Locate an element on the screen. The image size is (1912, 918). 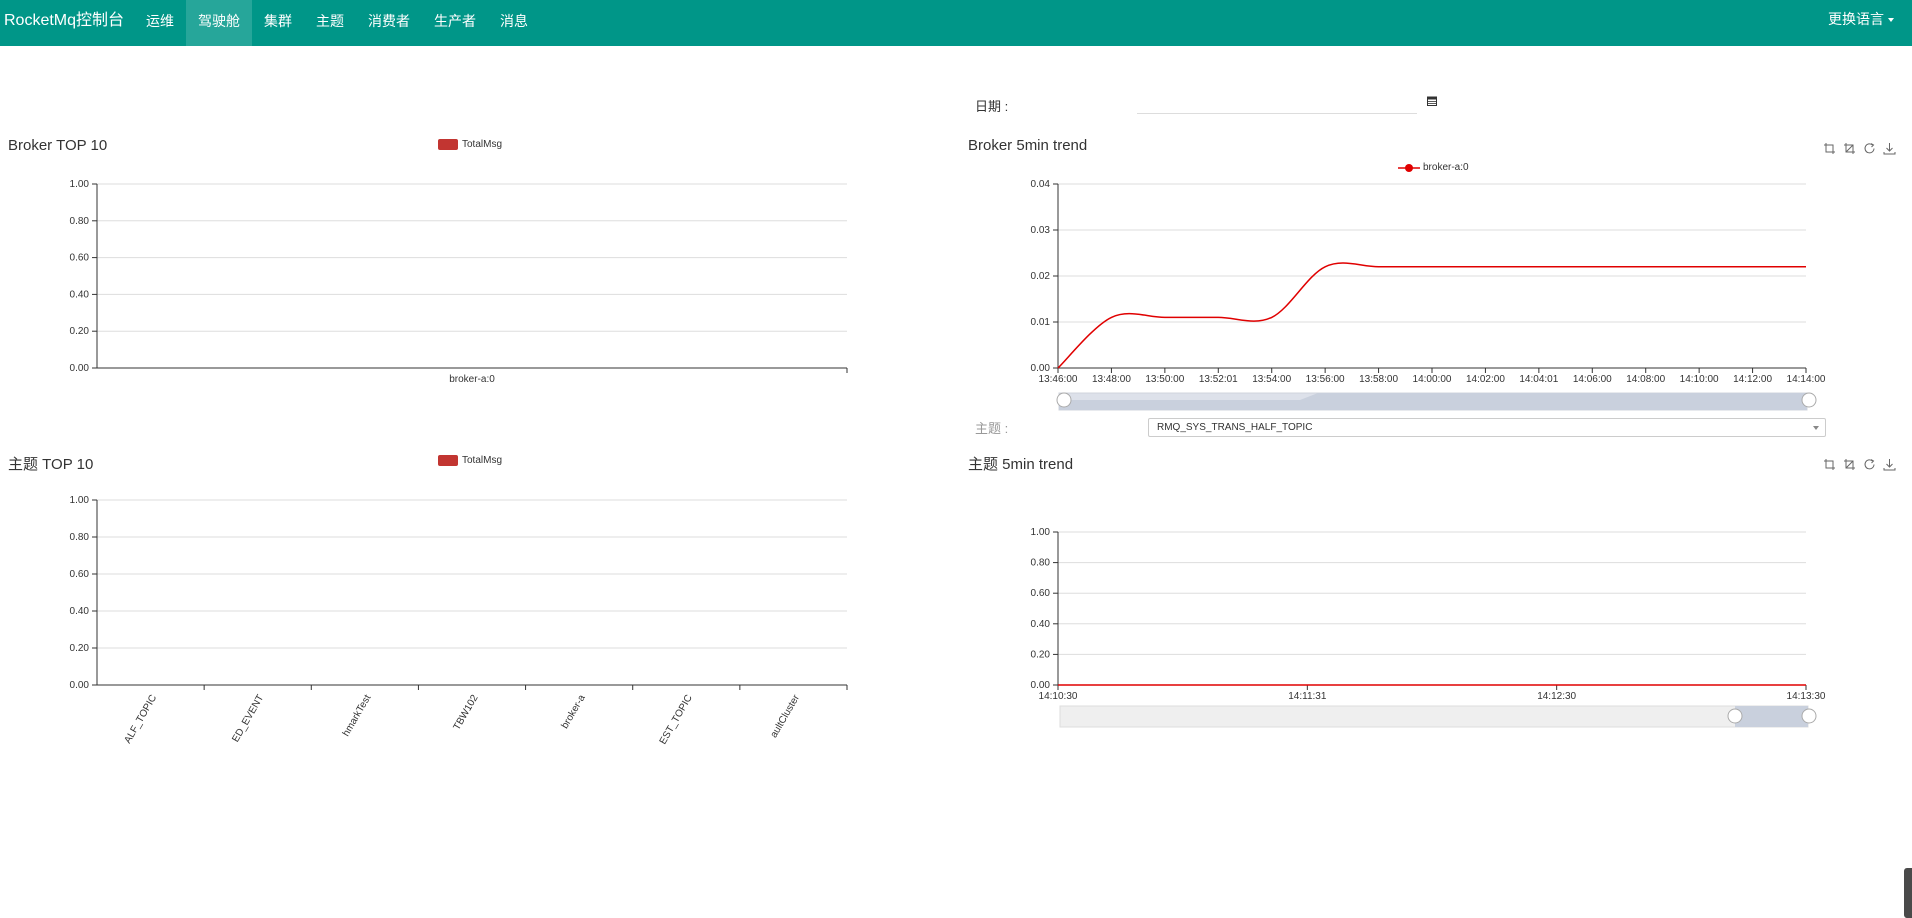
topic_trend-ytick-label: 0.20 is located at coordinates (1041, 654).